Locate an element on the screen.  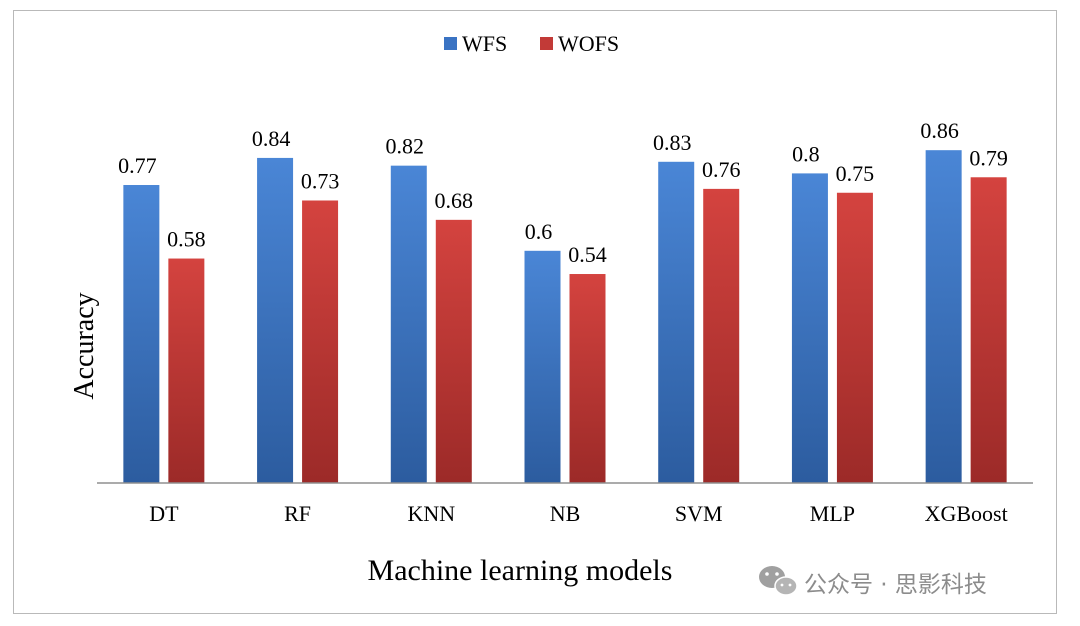
bar-wfs-xgboost is located at coordinates (943, 316).